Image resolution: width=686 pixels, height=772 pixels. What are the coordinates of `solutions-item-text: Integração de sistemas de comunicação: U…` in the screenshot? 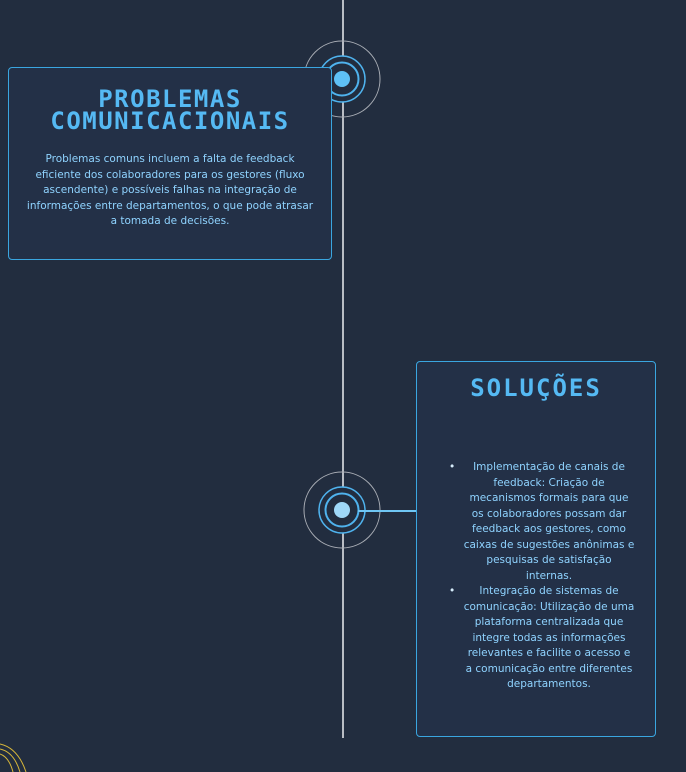 It's located at (549, 637).